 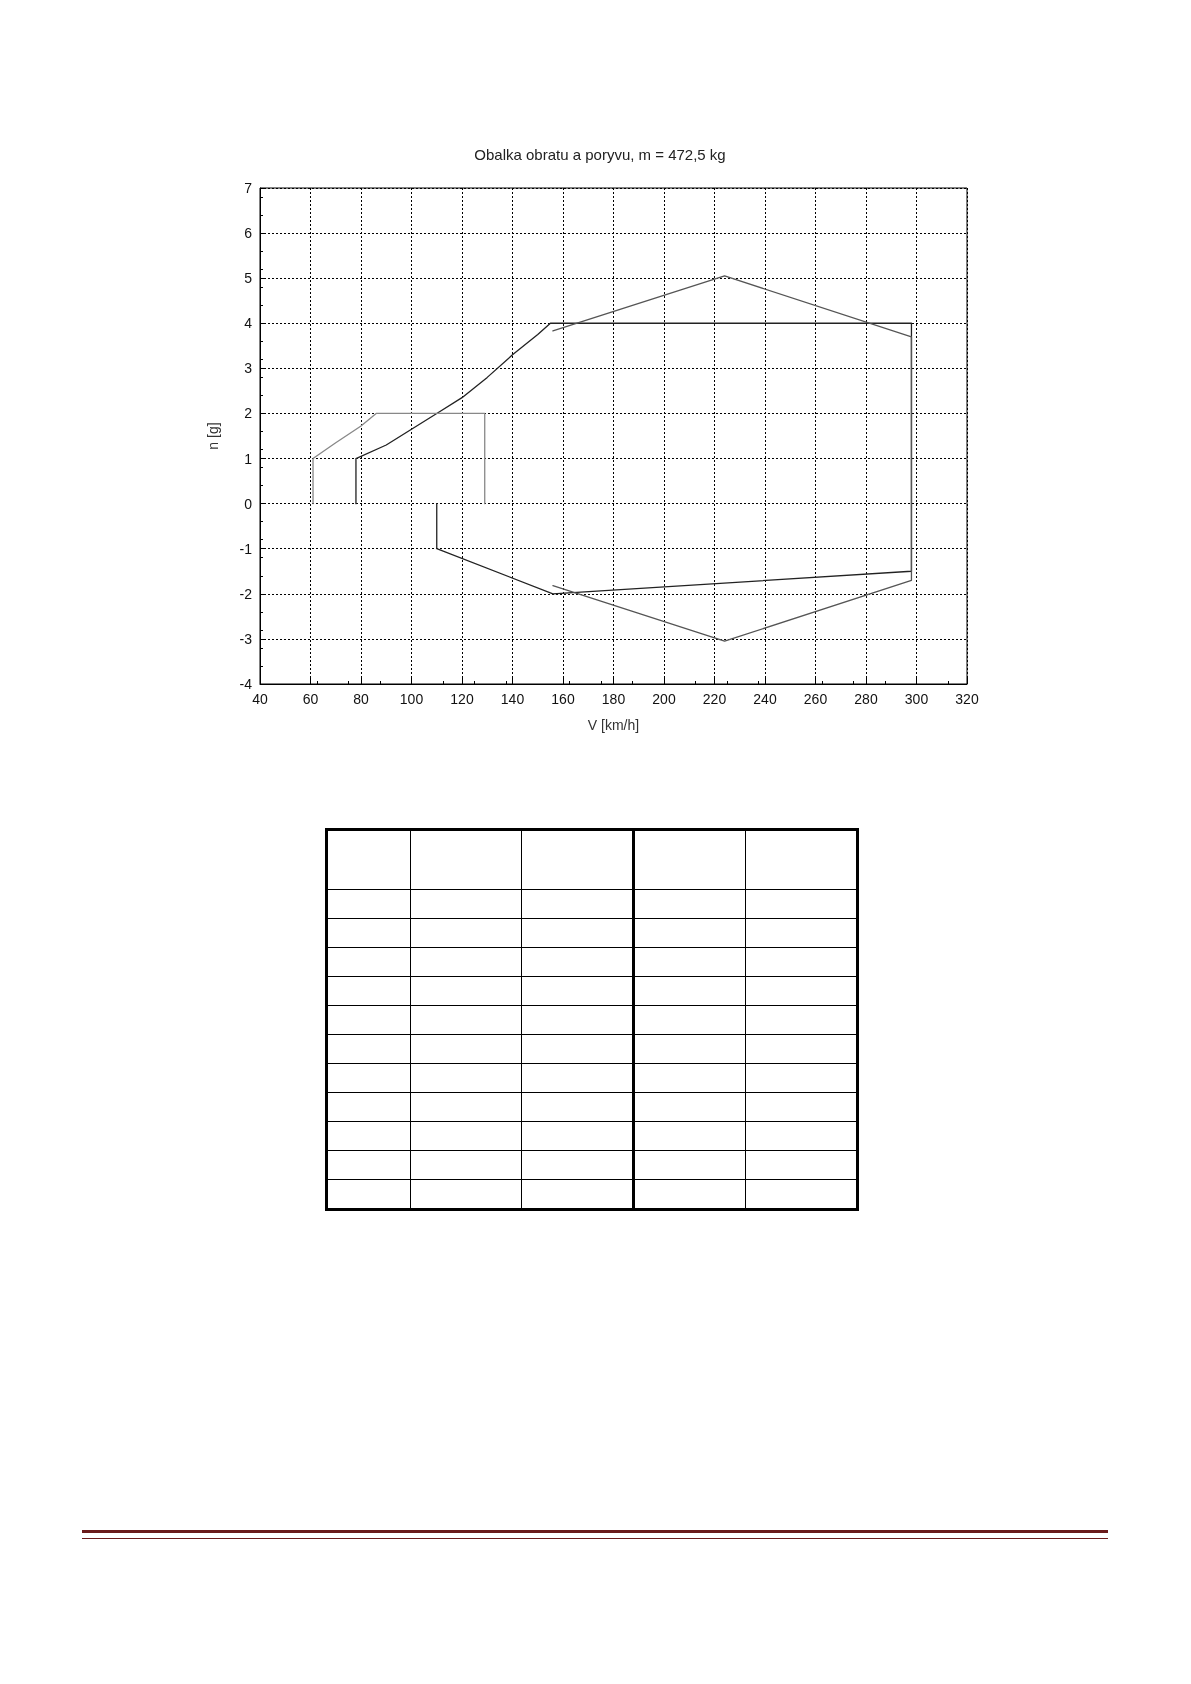 I want to click on x-tick-label: 320, so click(x=967, y=699).